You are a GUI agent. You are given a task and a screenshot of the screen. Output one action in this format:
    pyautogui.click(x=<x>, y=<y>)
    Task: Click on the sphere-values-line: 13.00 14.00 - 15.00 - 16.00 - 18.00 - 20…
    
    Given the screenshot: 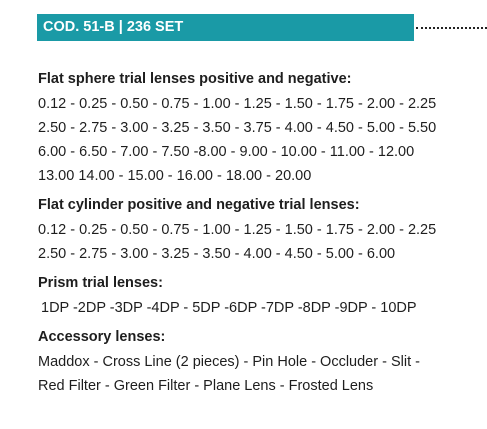 What is the action you would take?
    pyautogui.click(x=175, y=176)
    